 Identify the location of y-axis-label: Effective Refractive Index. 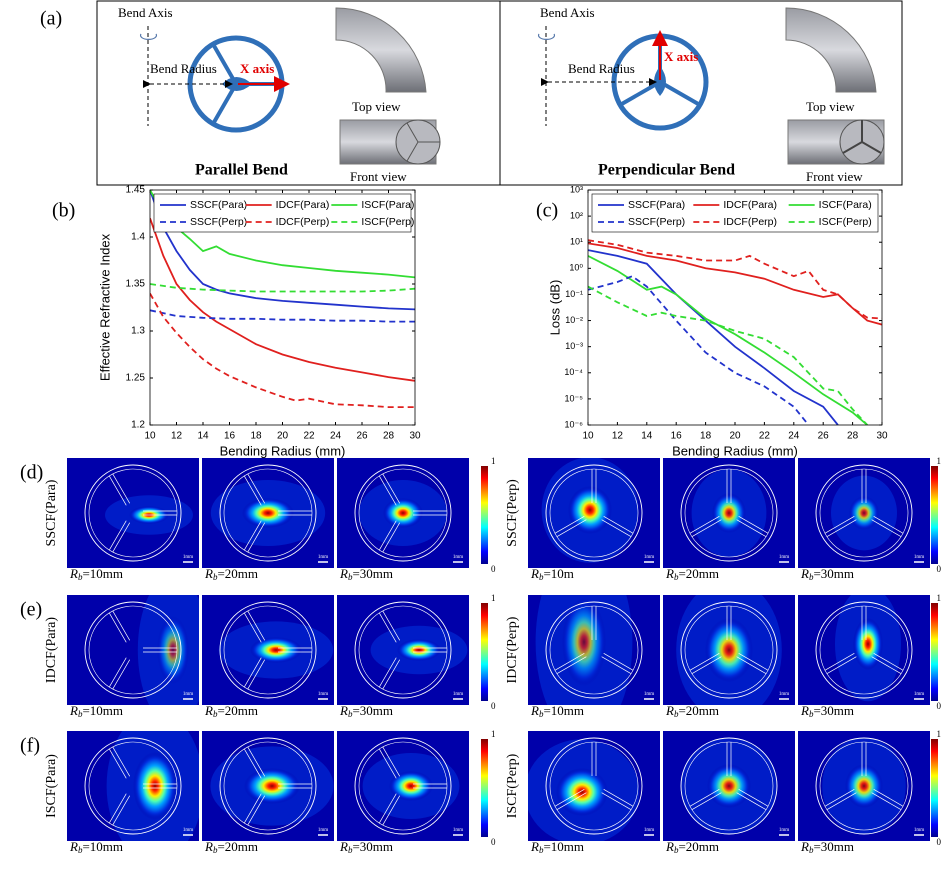
(104, 307).